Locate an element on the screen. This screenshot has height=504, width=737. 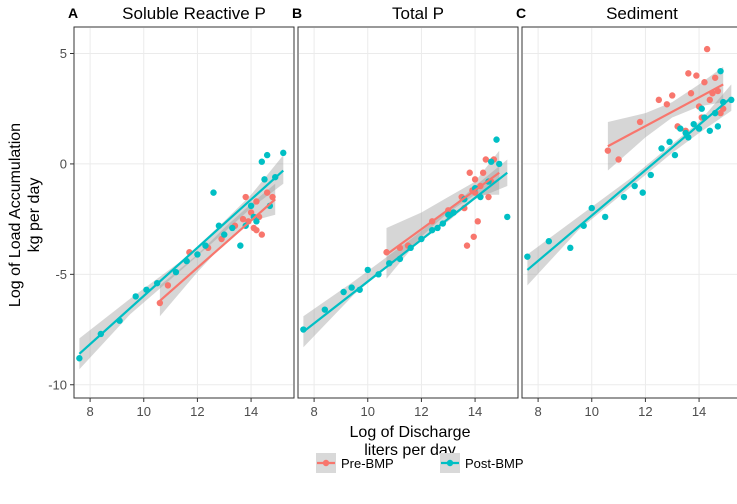
confidence-band-pre-bmp is located at coordinates (665, 118).